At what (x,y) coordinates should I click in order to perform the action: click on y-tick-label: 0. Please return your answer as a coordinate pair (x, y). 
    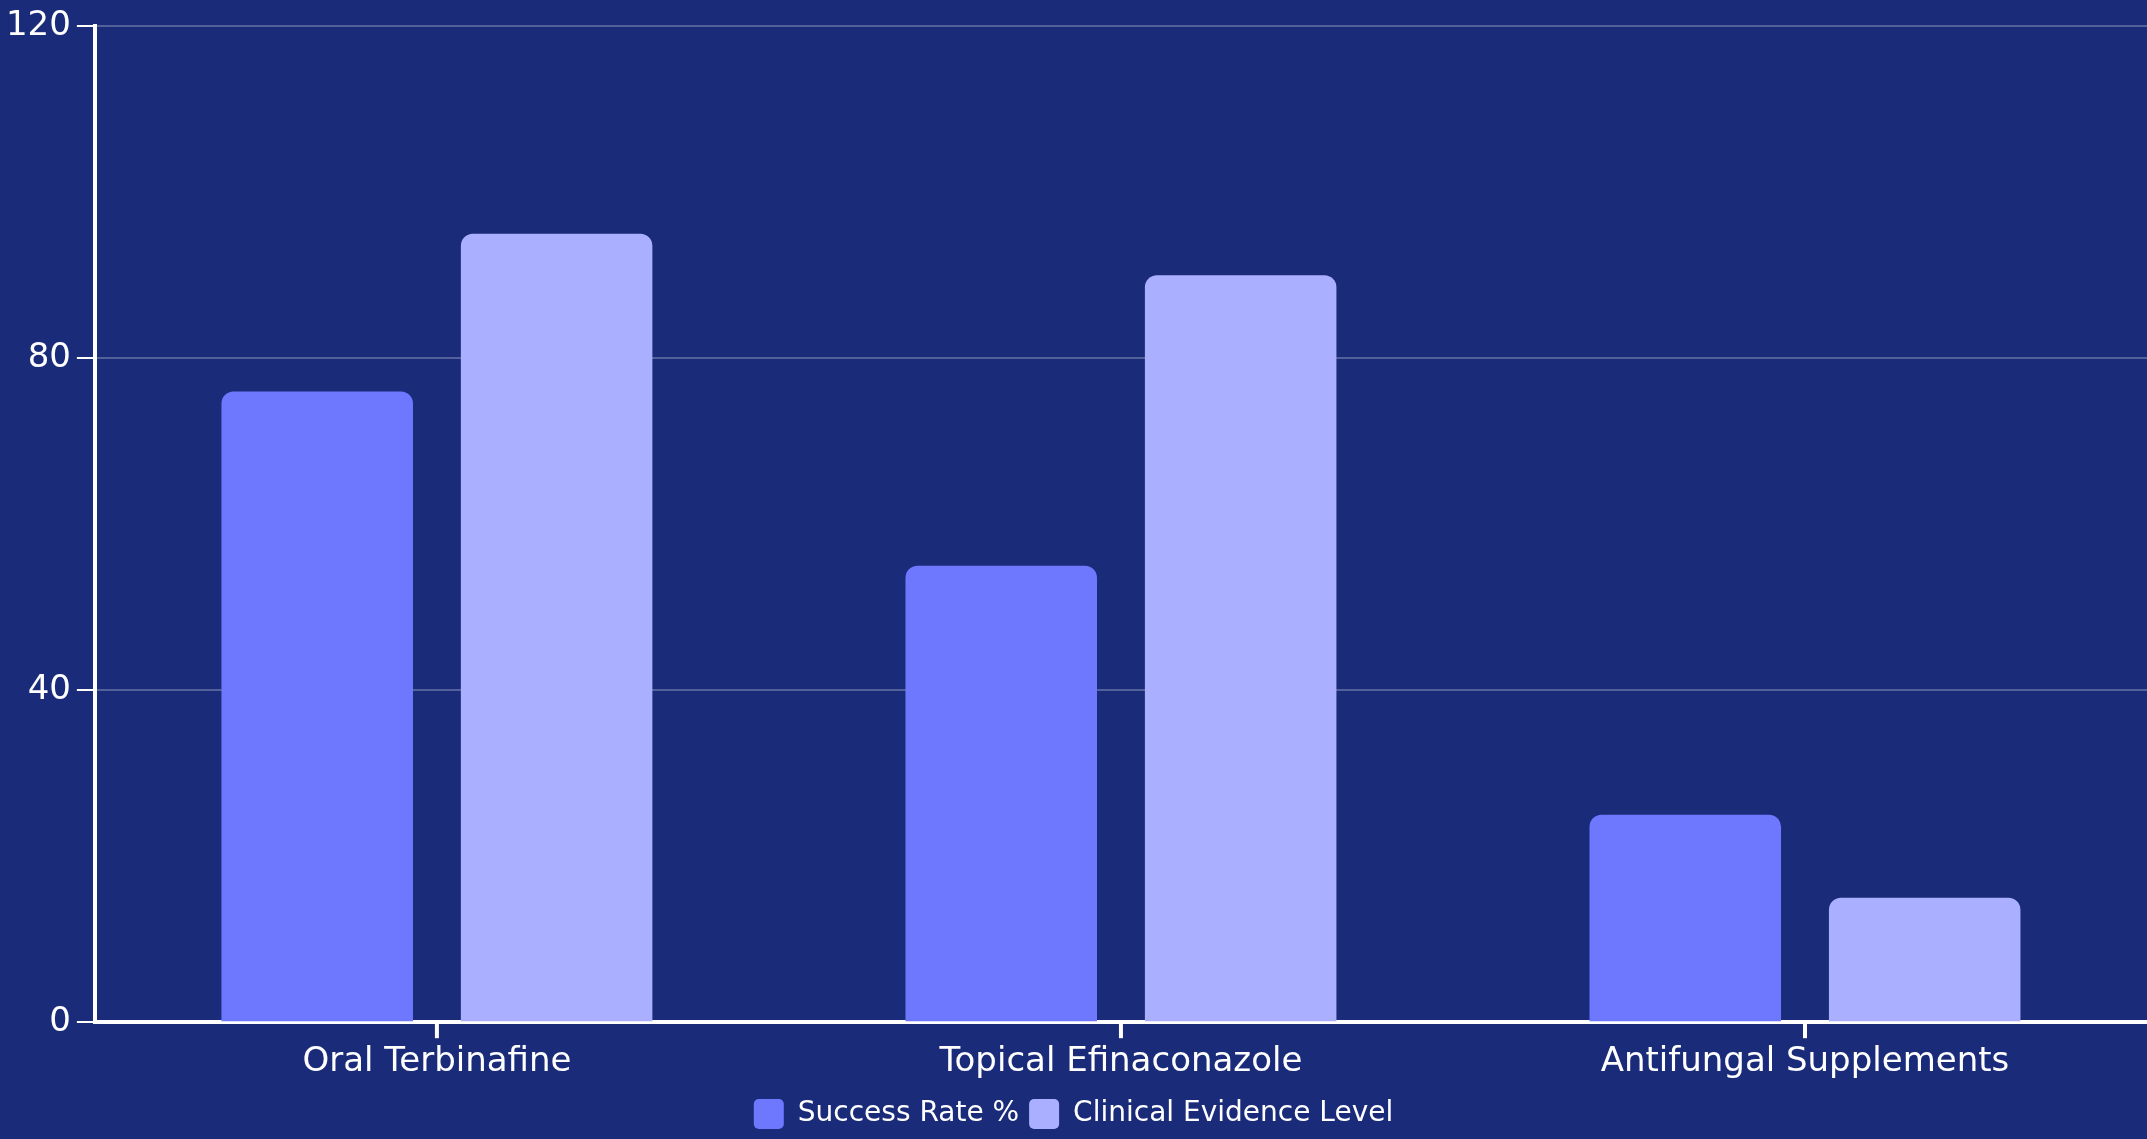
    Looking at the image, I should click on (60, 1019).